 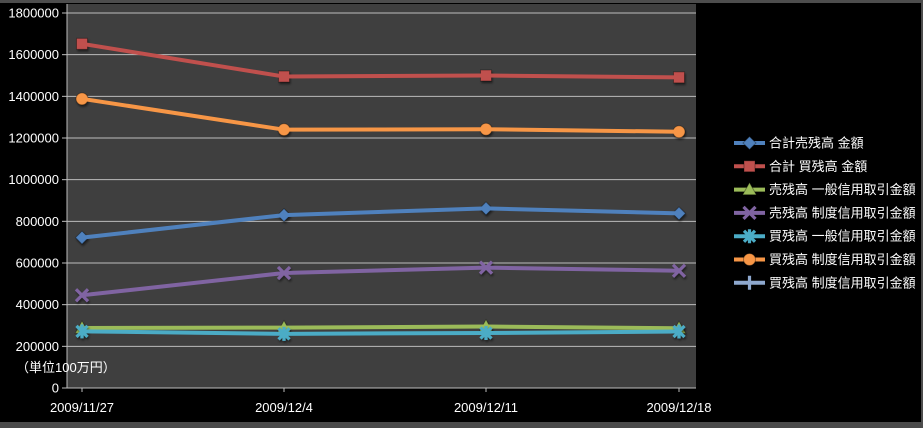 I want to click on circle-marker-icon, so click(x=749, y=259).